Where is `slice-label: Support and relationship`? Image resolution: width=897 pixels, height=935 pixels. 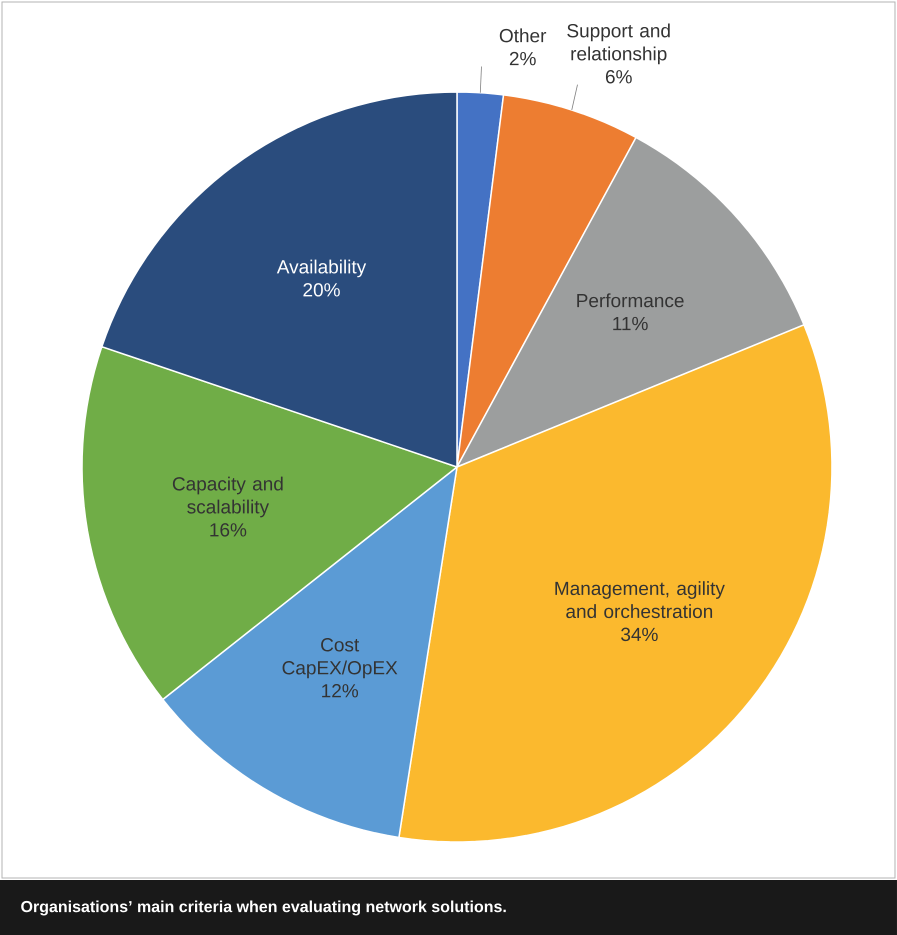 slice-label: Support and relationship is located at coordinates (618, 43).